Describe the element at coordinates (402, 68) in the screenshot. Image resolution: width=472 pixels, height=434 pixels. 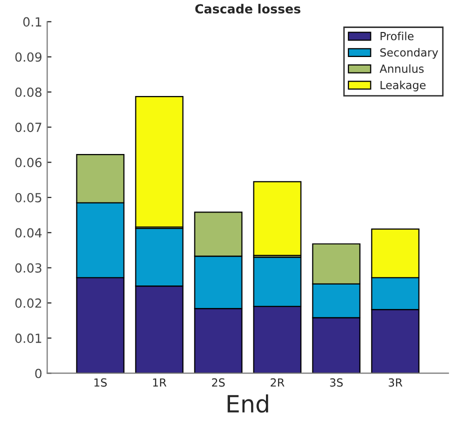
I see `legend-label: Annulus` at that location.